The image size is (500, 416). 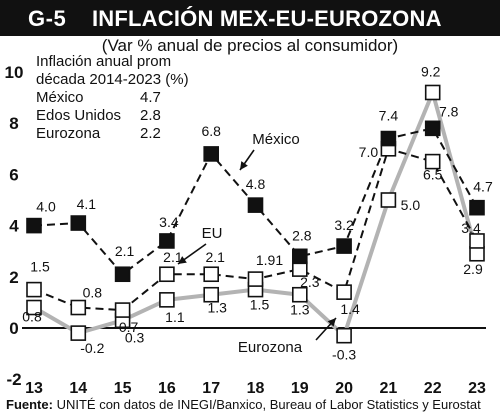 I want to click on y-tick-label: 4, so click(x=14, y=226).